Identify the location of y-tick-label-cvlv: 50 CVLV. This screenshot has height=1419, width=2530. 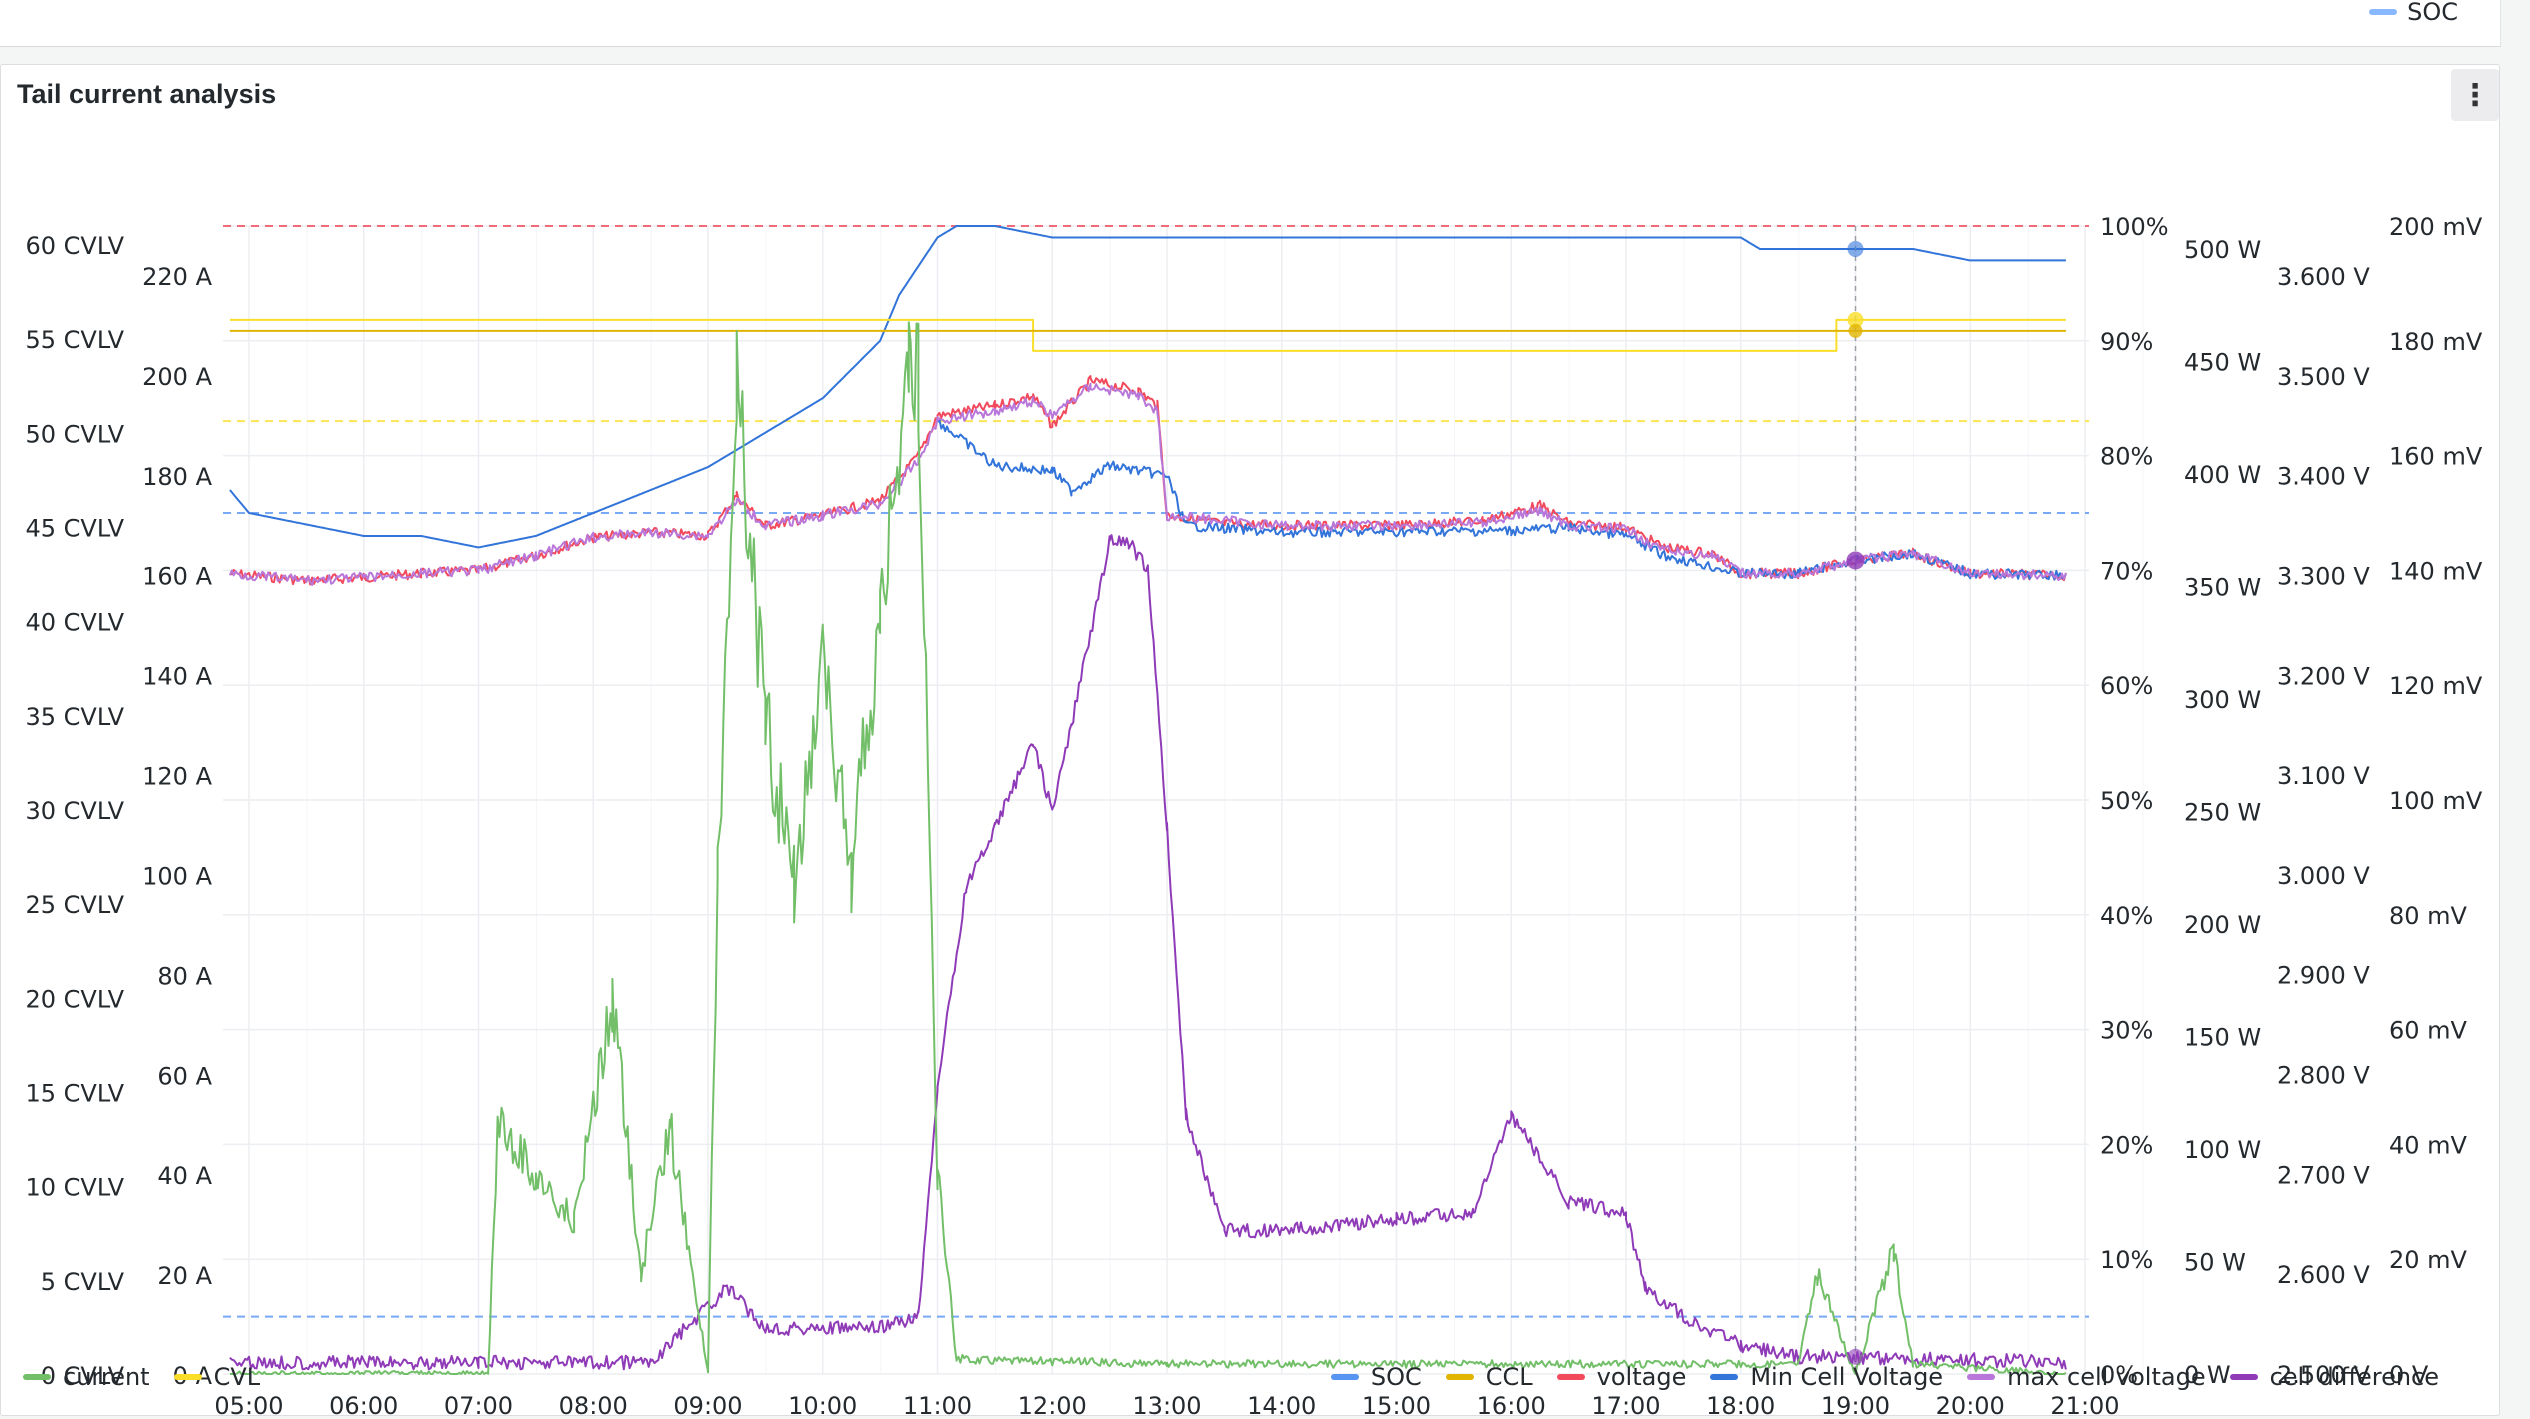
(75, 434).